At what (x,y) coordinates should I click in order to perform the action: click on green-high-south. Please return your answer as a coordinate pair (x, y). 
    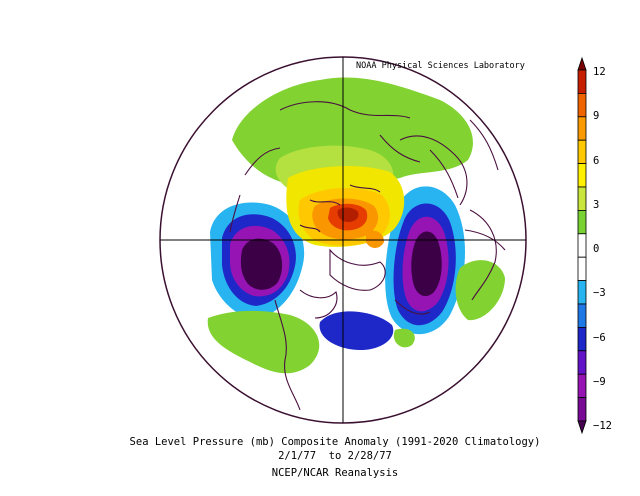
    Looking at the image, I should click on (263, 342).